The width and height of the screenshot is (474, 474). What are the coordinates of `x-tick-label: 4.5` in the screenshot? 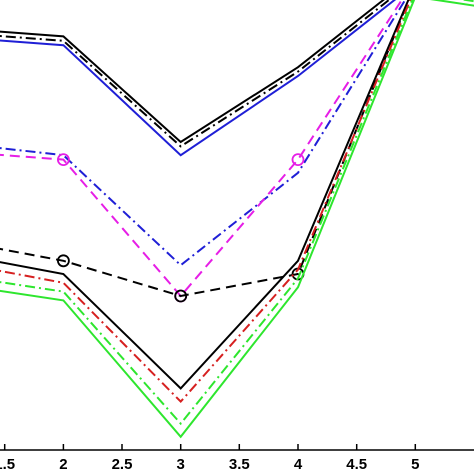 It's located at (356, 464).